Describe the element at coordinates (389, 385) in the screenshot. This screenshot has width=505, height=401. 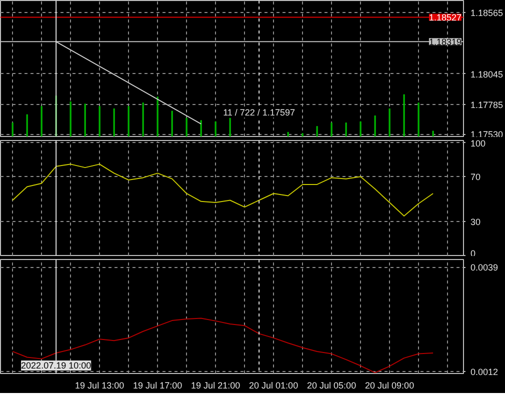
I see `x-tick-label: 20 Jul 09:00` at that location.